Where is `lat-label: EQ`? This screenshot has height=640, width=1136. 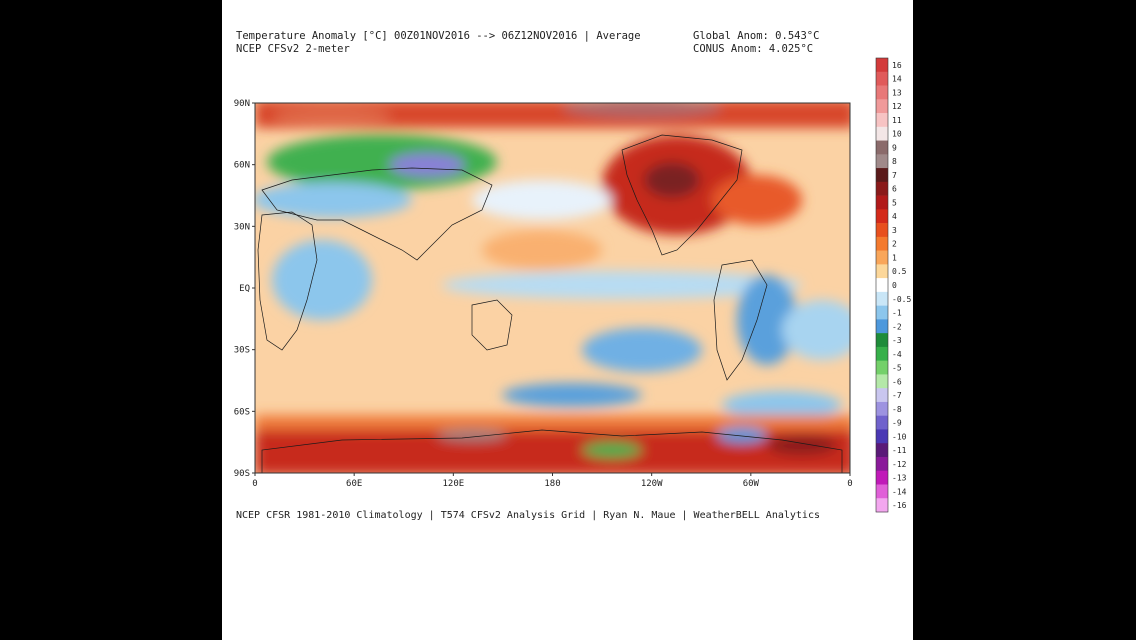 lat-label: EQ is located at coordinates (244, 289).